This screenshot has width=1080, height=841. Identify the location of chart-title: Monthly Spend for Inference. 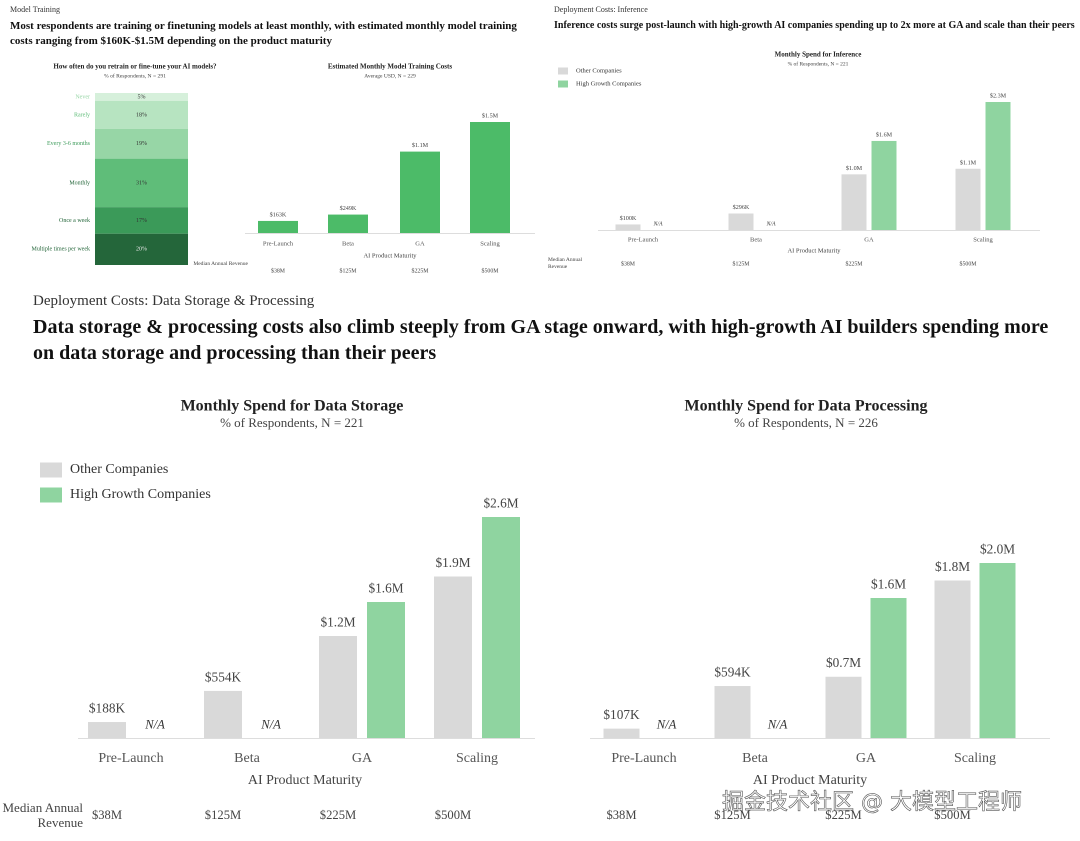
(818, 55).